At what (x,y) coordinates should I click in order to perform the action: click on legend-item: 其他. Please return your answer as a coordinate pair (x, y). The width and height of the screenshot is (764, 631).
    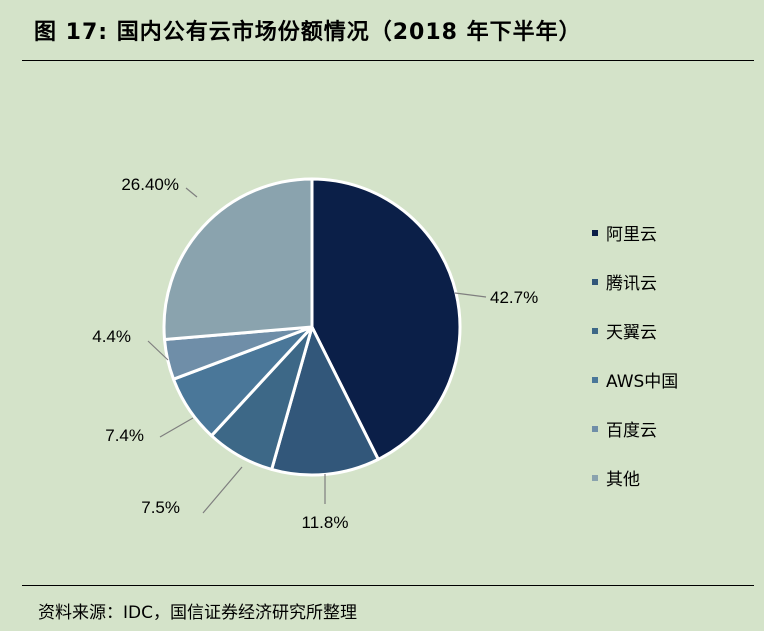
    Looking at the image, I should click on (635, 477).